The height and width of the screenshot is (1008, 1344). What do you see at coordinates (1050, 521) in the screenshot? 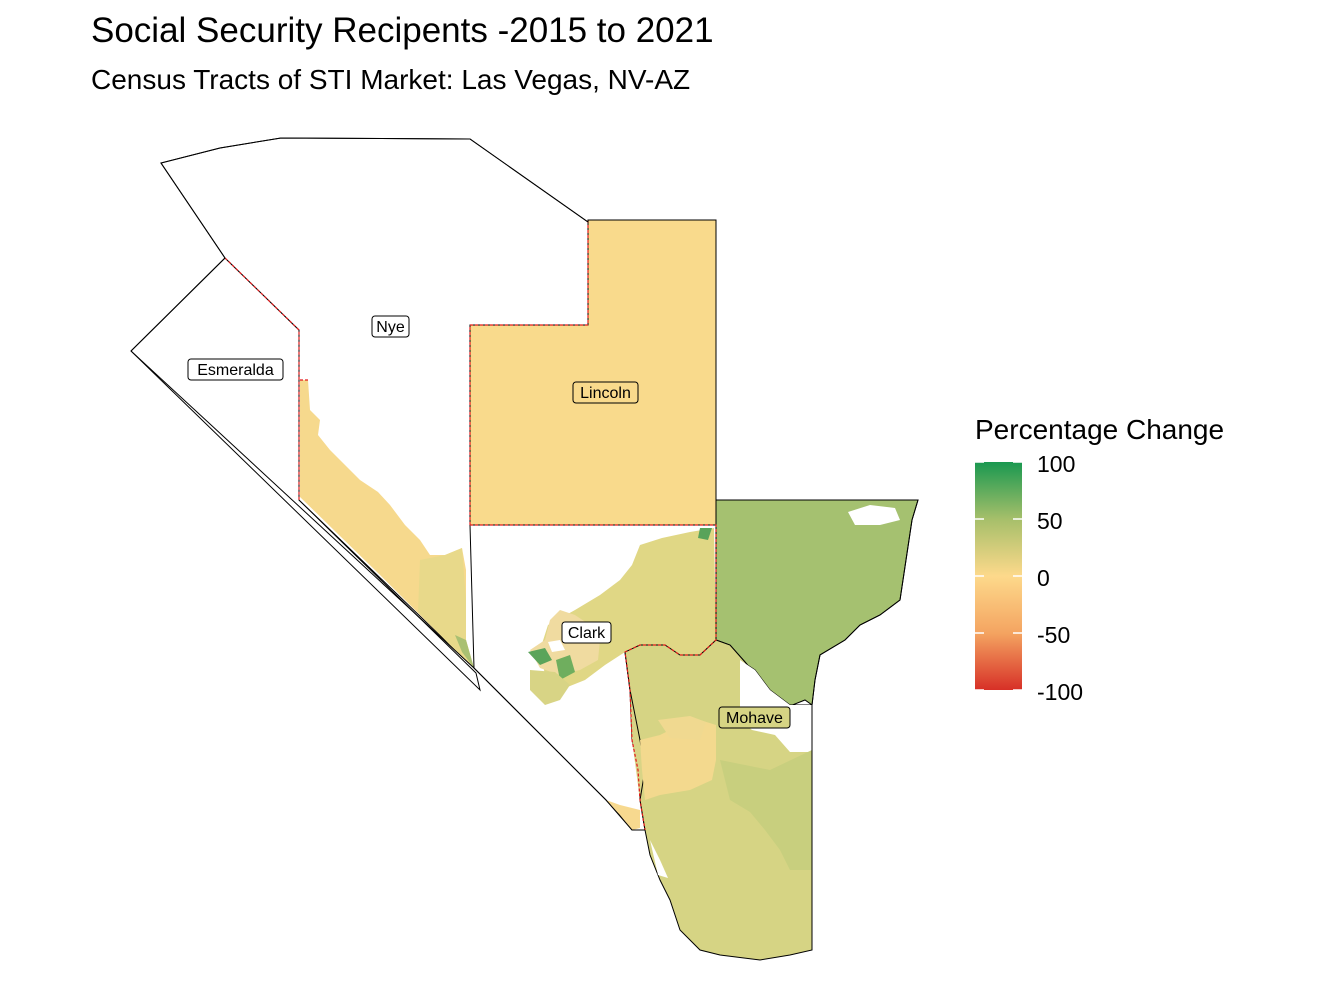
I see `legend-tick-label: 50` at bounding box center [1050, 521].